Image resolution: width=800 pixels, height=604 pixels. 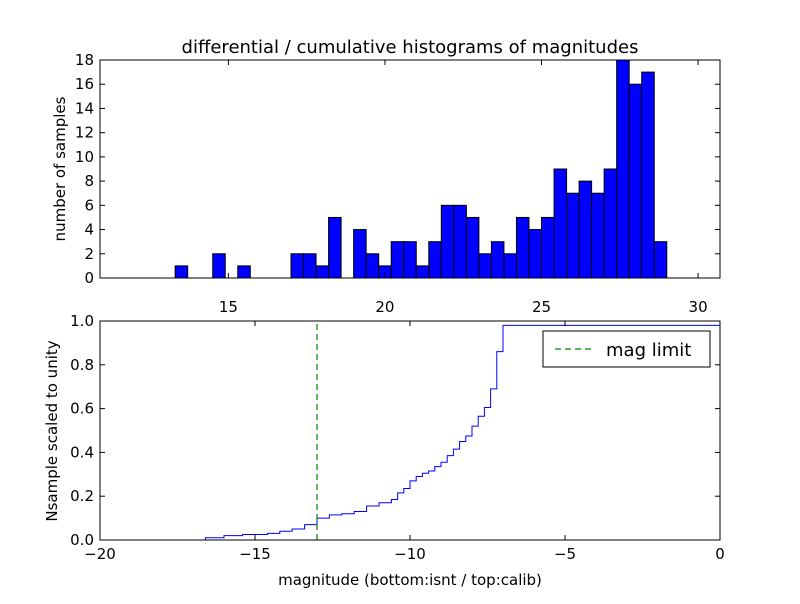 What do you see at coordinates (228, 307) in the screenshot?
I see `top-x-tick-label: 15` at bounding box center [228, 307].